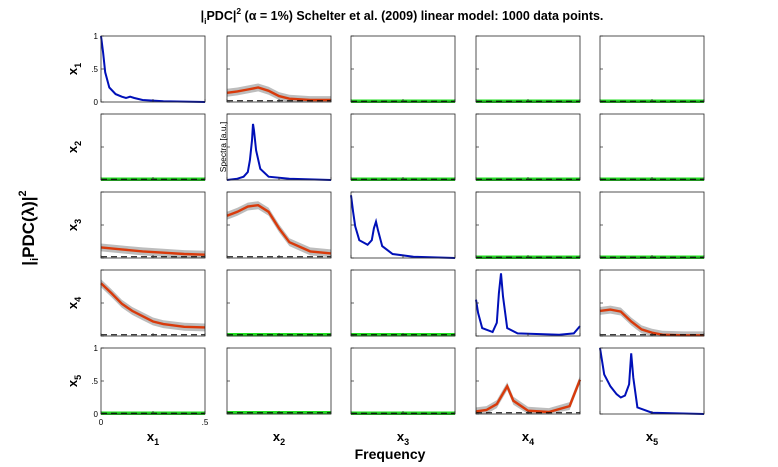  I want to click on svg-text: x3, so click(74, 225).